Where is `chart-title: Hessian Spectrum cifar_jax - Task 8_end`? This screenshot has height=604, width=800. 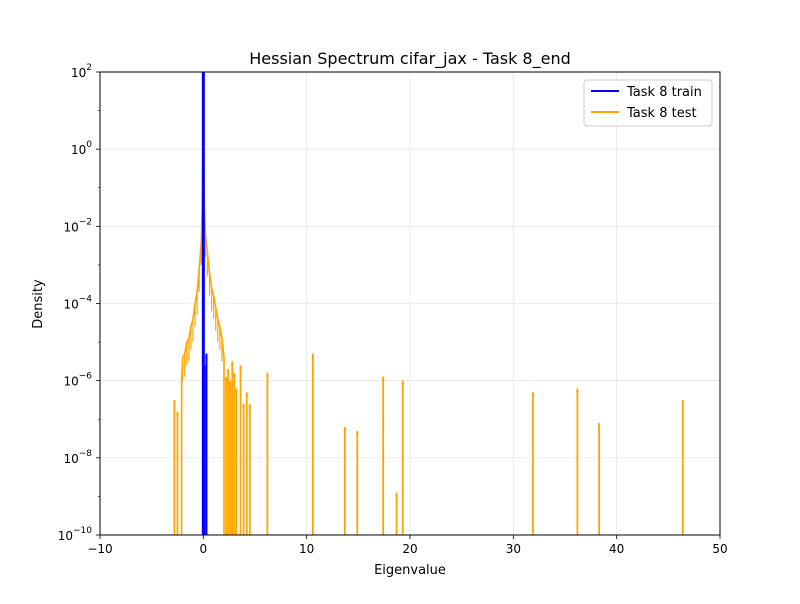
chart-title: Hessian Spectrum cifar_jax - Task 8_end is located at coordinates (410, 59).